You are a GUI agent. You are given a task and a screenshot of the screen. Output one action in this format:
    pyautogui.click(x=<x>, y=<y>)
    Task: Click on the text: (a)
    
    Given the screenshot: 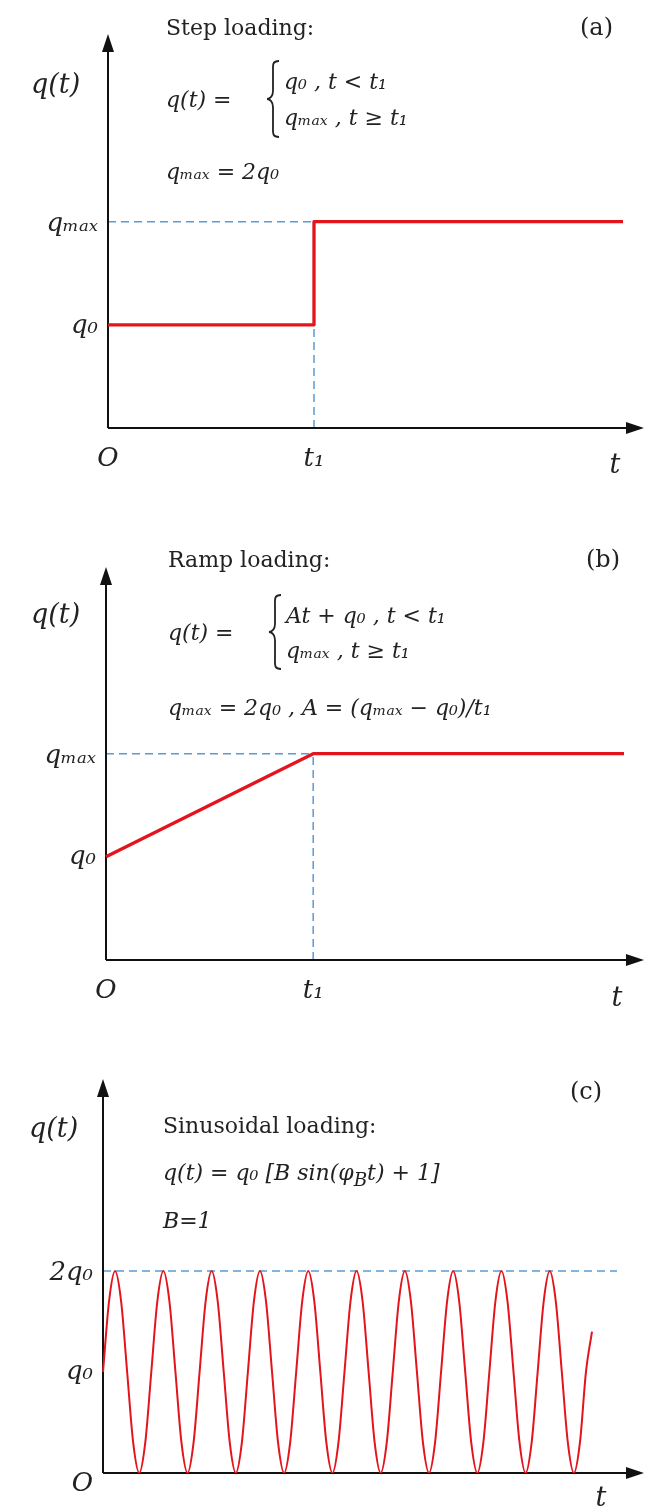 What is the action you would take?
    pyautogui.click(x=597, y=27)
    